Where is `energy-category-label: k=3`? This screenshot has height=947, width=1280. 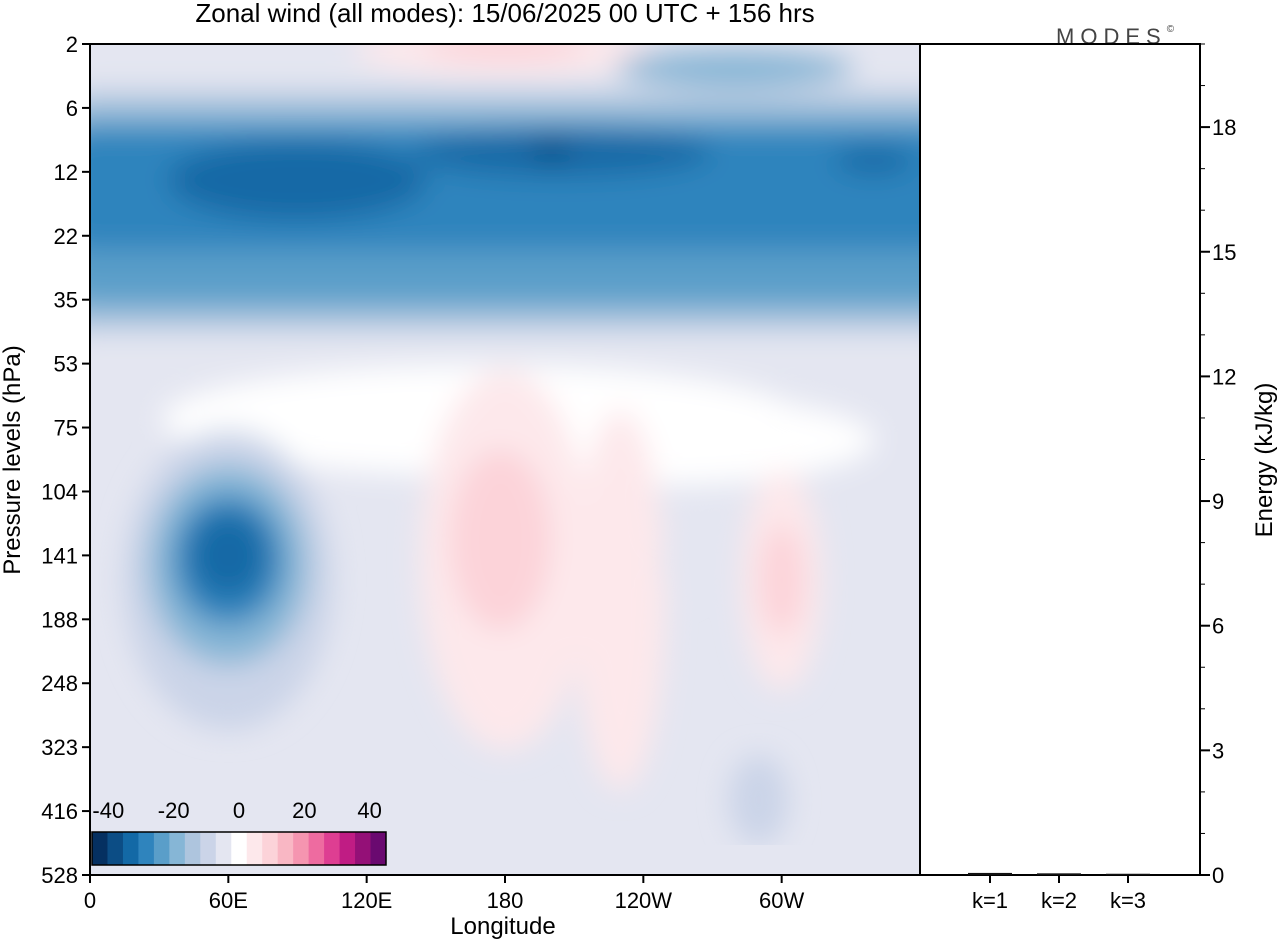
energy-category-label: k=3 is located at coordinates (1128, 900).